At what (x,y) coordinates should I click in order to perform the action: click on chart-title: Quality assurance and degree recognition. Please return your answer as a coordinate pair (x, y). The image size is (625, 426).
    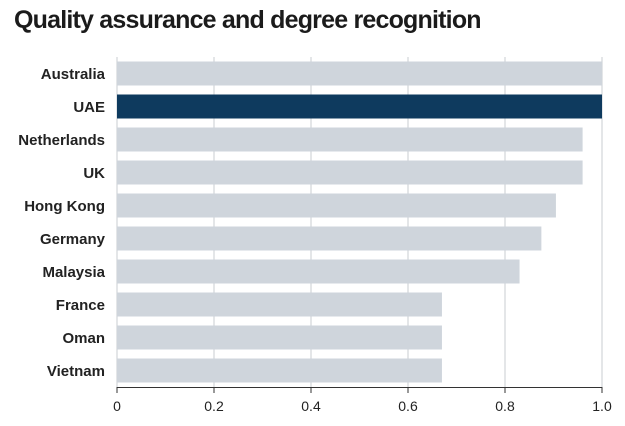
    Looking at the image, I should click on (248, 20).